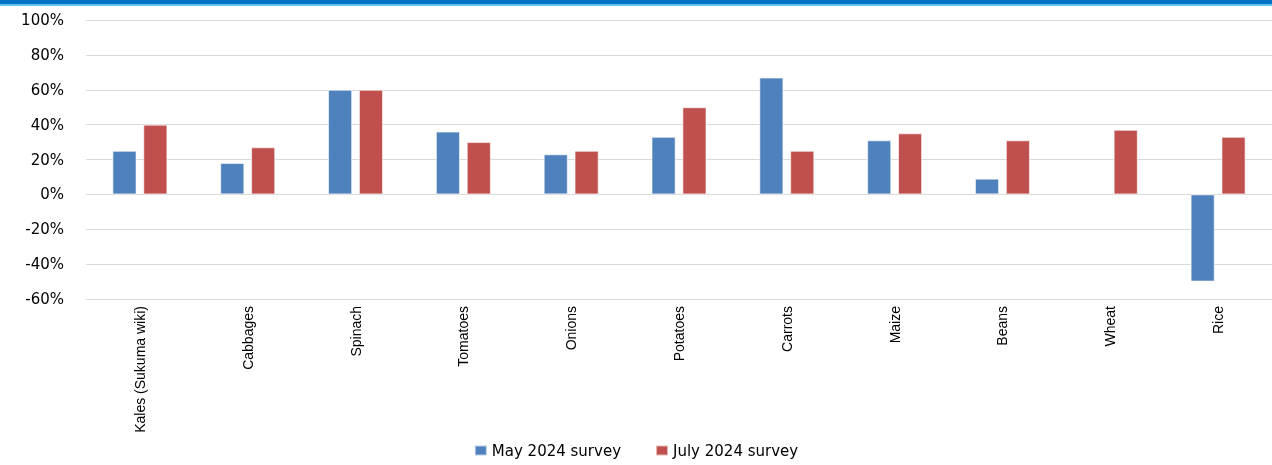 The image size is (1272, 465). What do you see at coordinates (44, 264) in the screenshot?
I see `y-tick-label: -40%` at bounding box center [44, 264].